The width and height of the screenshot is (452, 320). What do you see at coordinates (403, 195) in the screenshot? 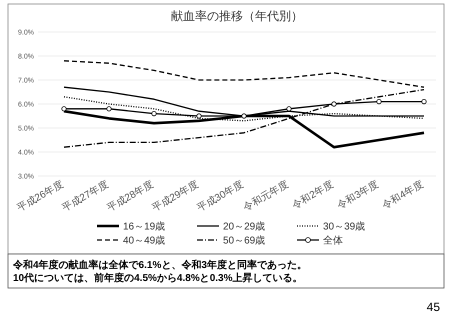
I see `x-tick-label: 令和4年度` at bounding box center [403, 195].